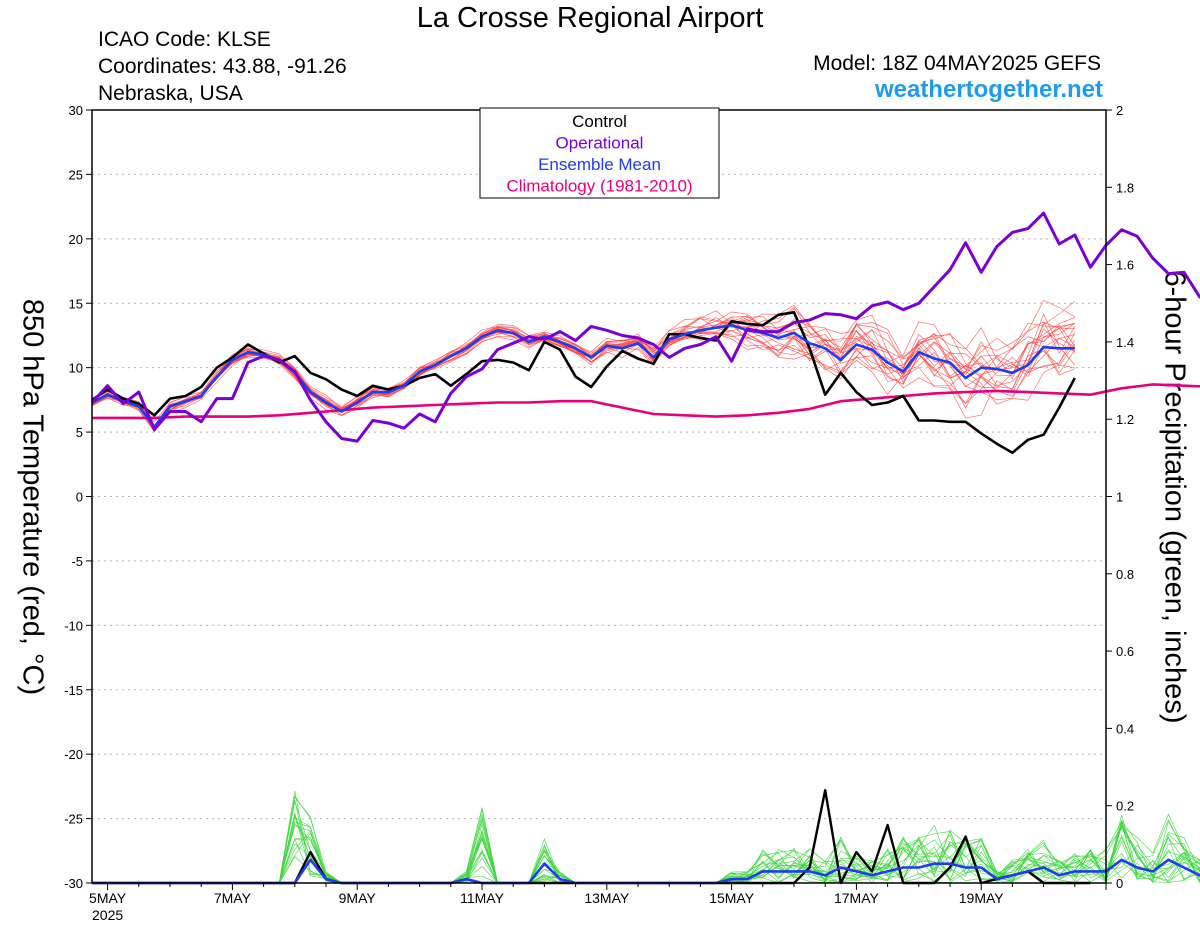 This screenshot has height=927, width=1200. Describe the element at coordinates (1125, 187) in the screenshot. I see `right-tick-label: 1.8` at that location.